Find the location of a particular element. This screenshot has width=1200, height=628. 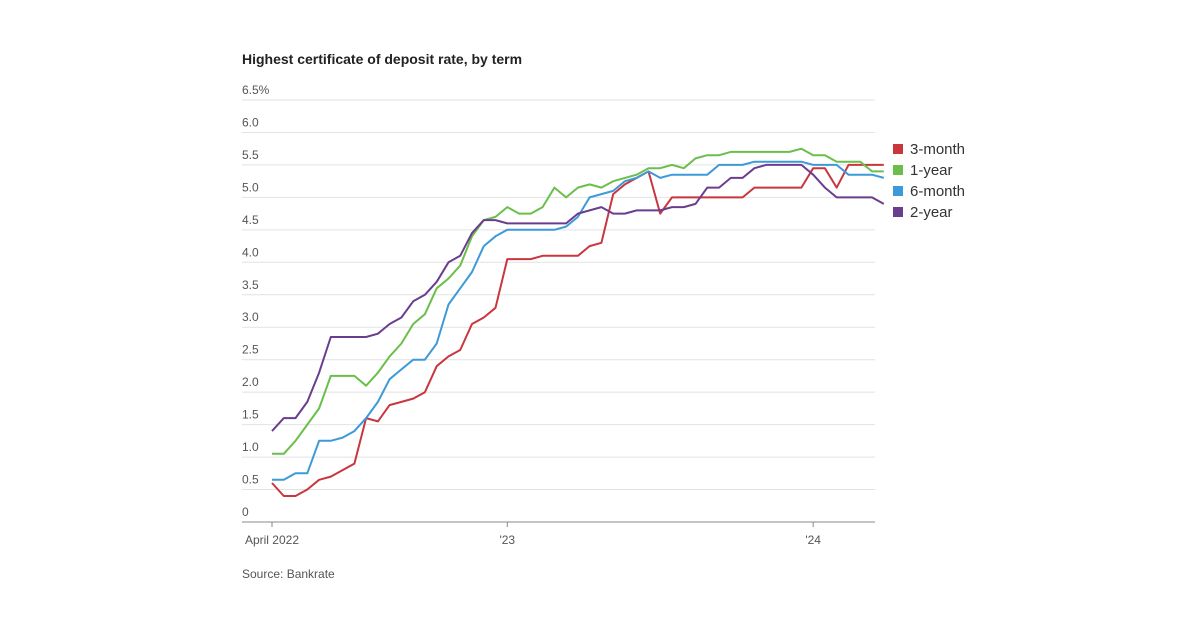

x-tick-label: April 2022 is located at coordinates (272, 540).